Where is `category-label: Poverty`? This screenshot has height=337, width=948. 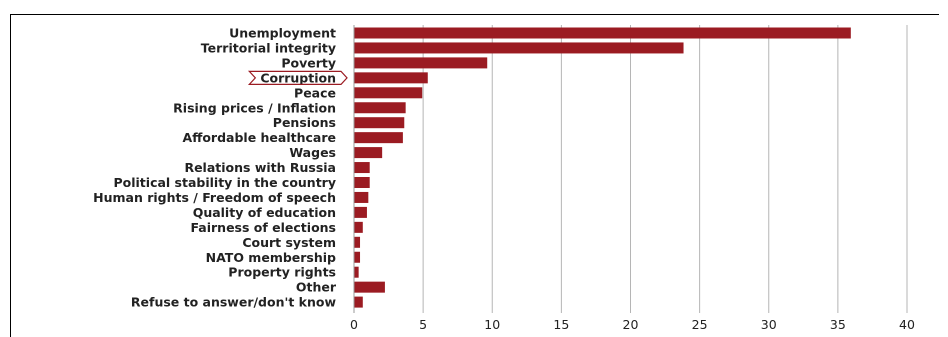 category-label: Poverty is located at coordinates (308, 62).